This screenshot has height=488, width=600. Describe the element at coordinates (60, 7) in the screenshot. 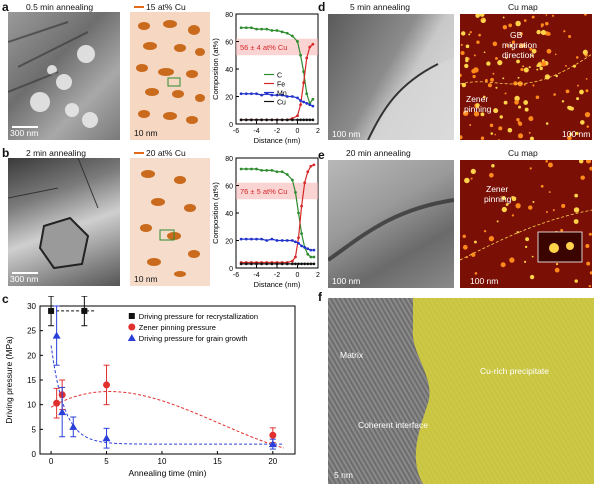

I see `tem-caption-a: 0.5 min annealing` at that location.